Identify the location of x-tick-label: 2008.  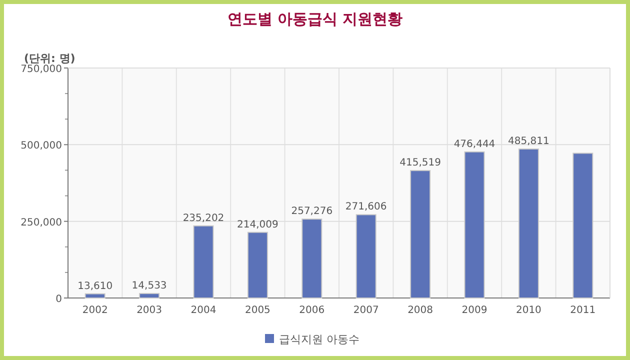
(421, 310).